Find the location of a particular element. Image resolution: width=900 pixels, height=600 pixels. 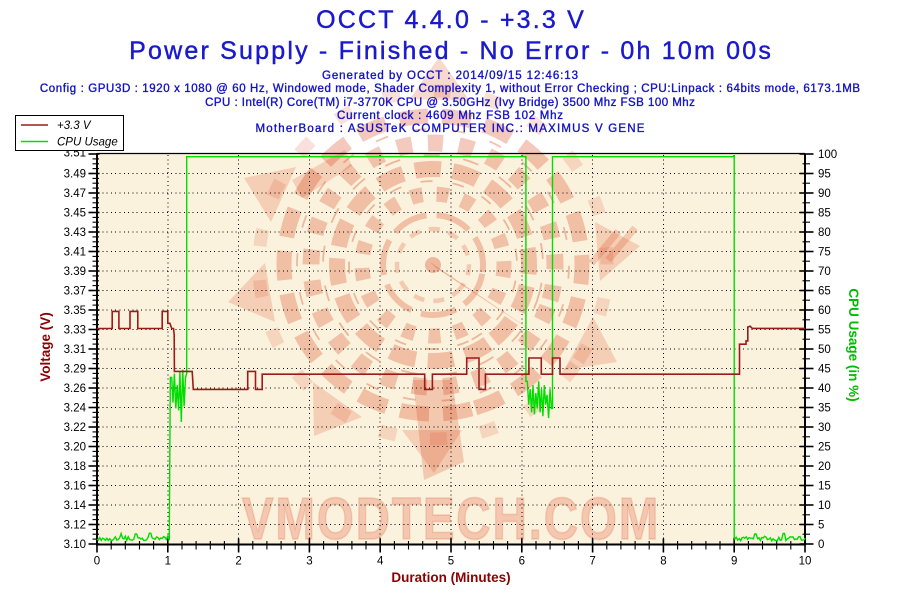

svg-text: VMODTECH.COM is located at coordinates (451, 519).